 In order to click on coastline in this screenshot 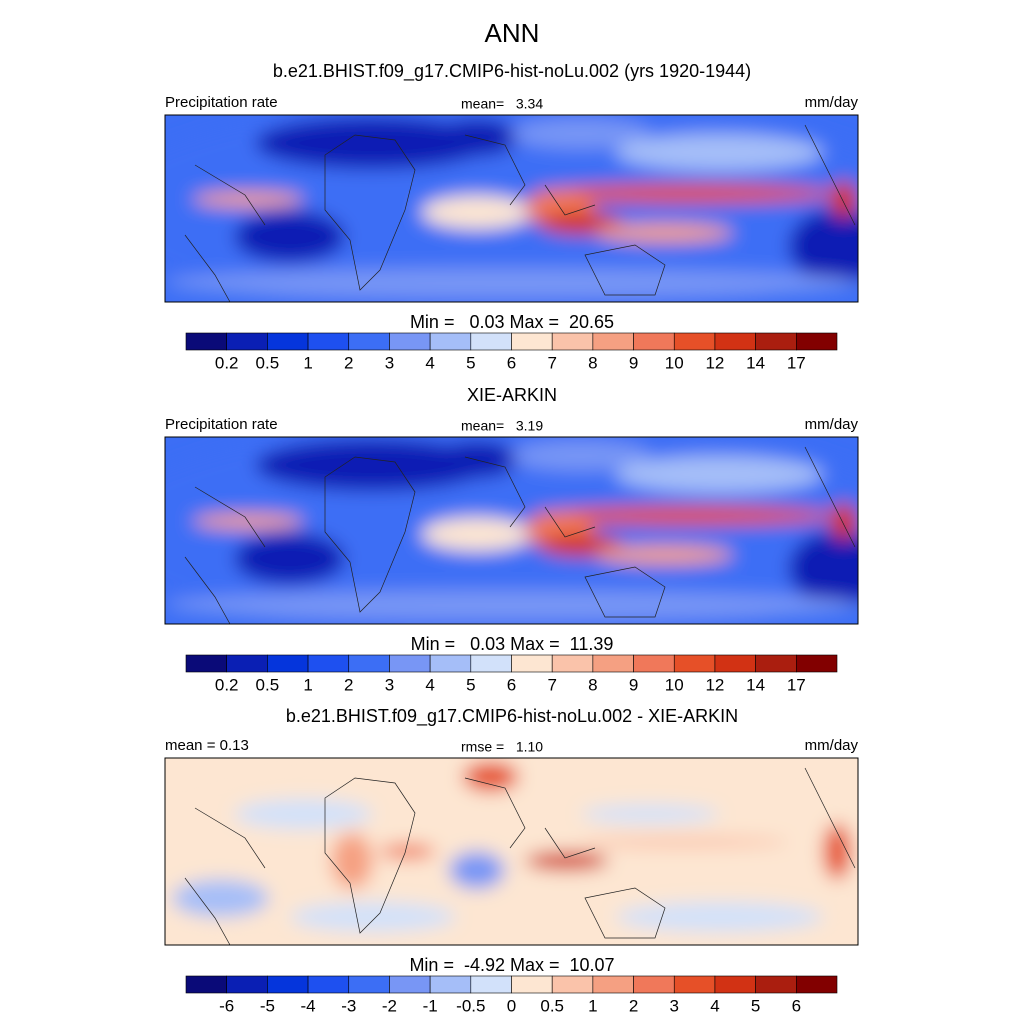, I will do `click(520, 213)`.